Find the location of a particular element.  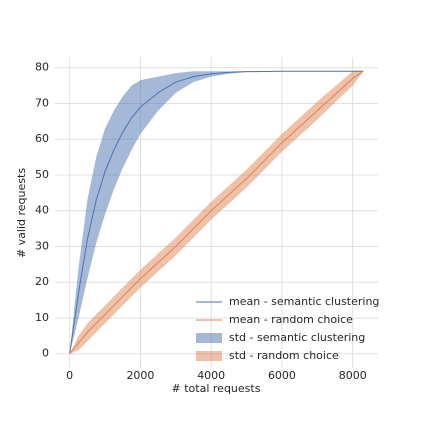

x-tick-label: 6000 is located at coordinates (282, 375).